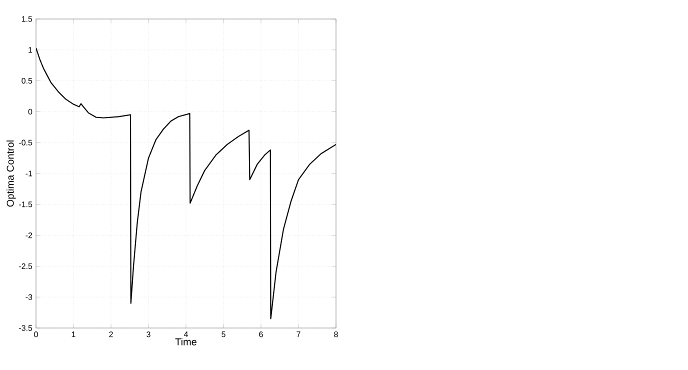 The width and height of the screenshot is (688, 370). What do you see at coordinates (30, 50) in the screenshot?
I see `y-tick-label: 1` at bounding box center [30, 50].